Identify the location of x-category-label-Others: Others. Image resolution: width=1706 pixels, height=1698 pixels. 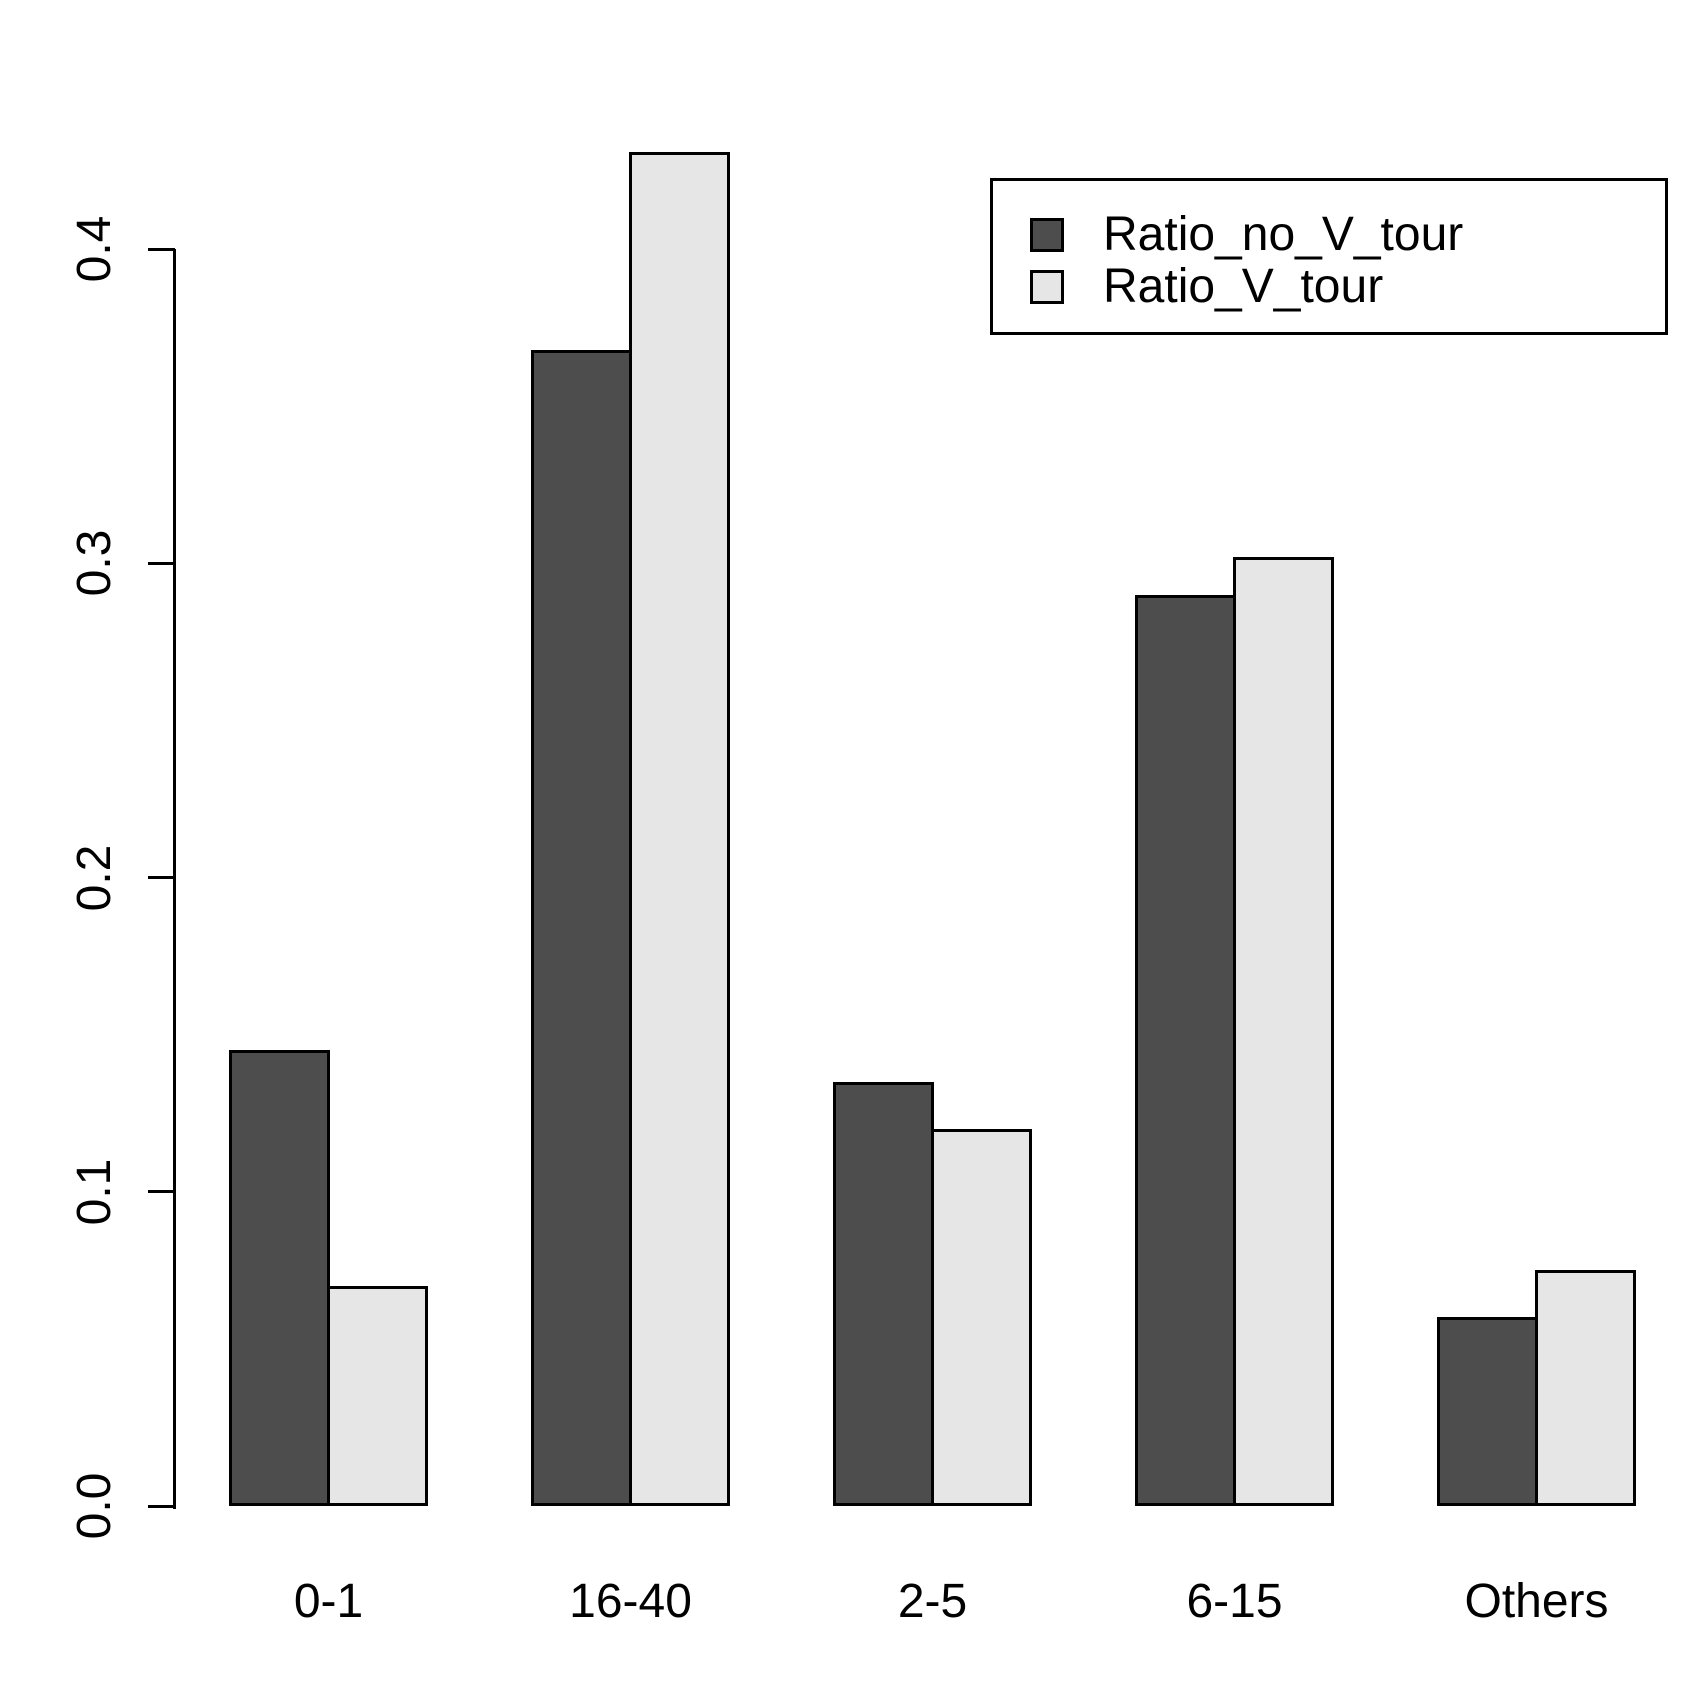
(1536, 1601).